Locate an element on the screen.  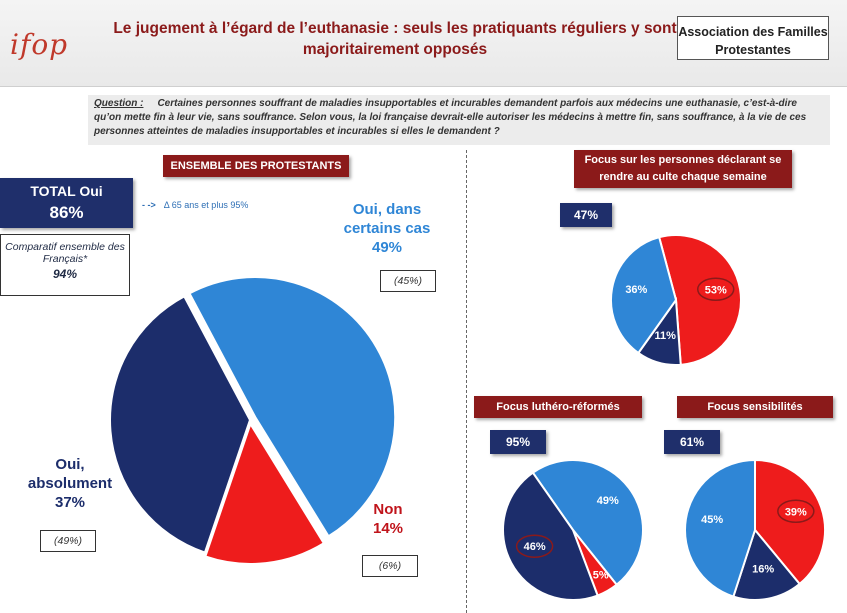
client-box: Association des Familles Protestantes is located at coordinates (753, 38).